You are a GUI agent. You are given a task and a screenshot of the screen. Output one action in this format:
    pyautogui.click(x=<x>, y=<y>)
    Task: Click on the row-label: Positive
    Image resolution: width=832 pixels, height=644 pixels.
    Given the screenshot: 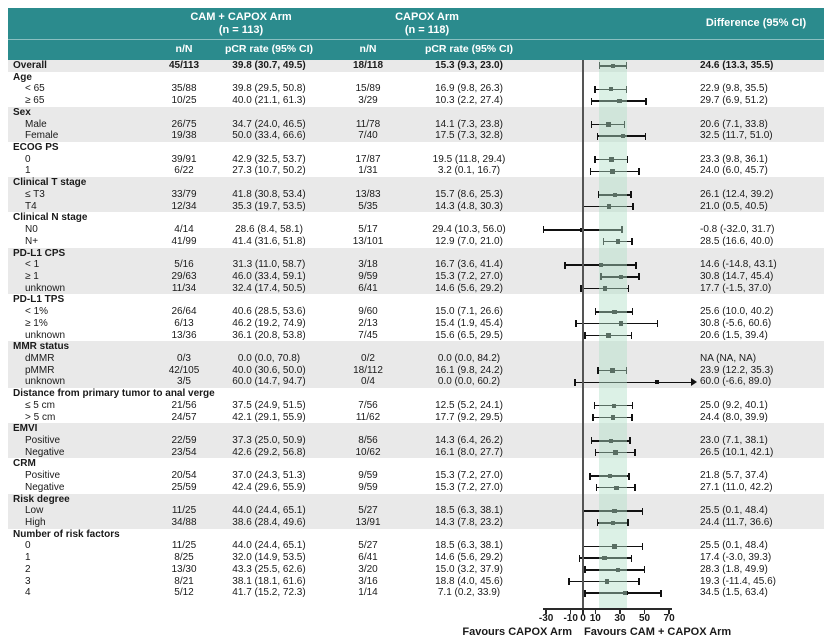 What is the action you would take?
    pyautogui.click(x=43, y=476)
    